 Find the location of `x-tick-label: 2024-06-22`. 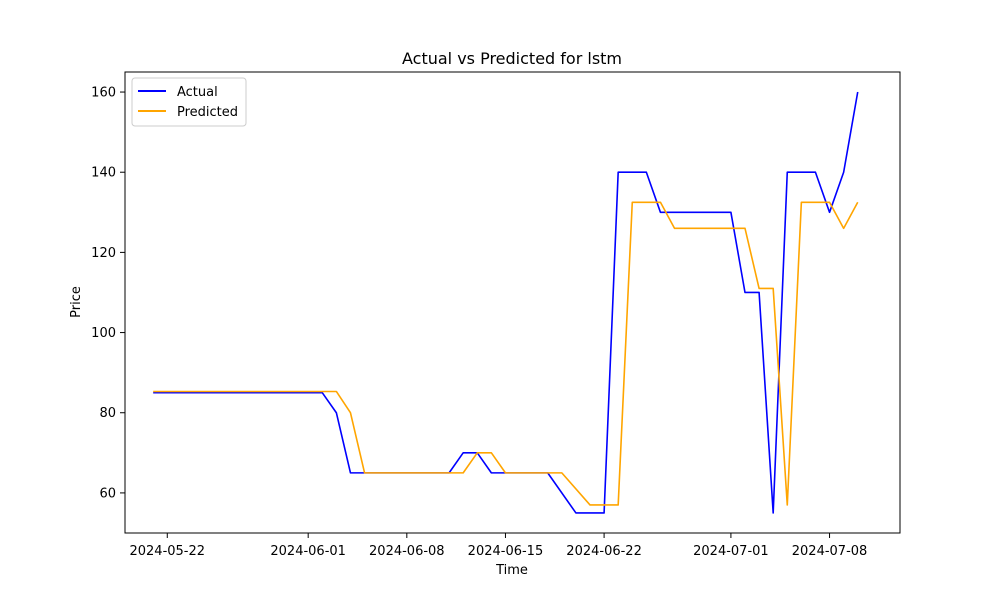

x-tick-label: 2024-06-22 is located at coordinates (604, 551).